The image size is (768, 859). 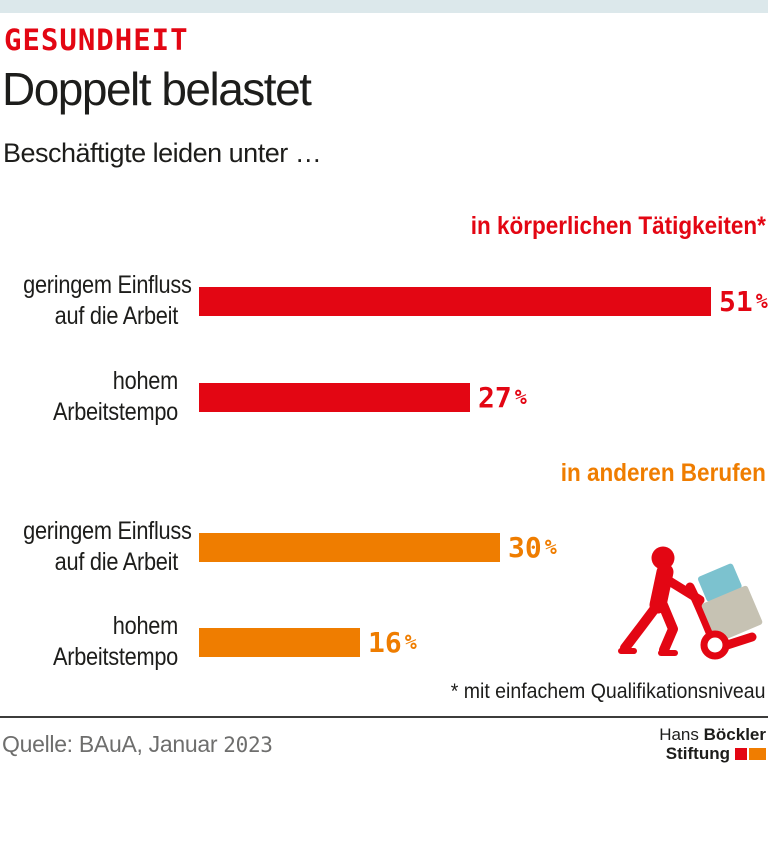 I want to click on logo-line-2: Stiftung, so click(x=712, y=753).